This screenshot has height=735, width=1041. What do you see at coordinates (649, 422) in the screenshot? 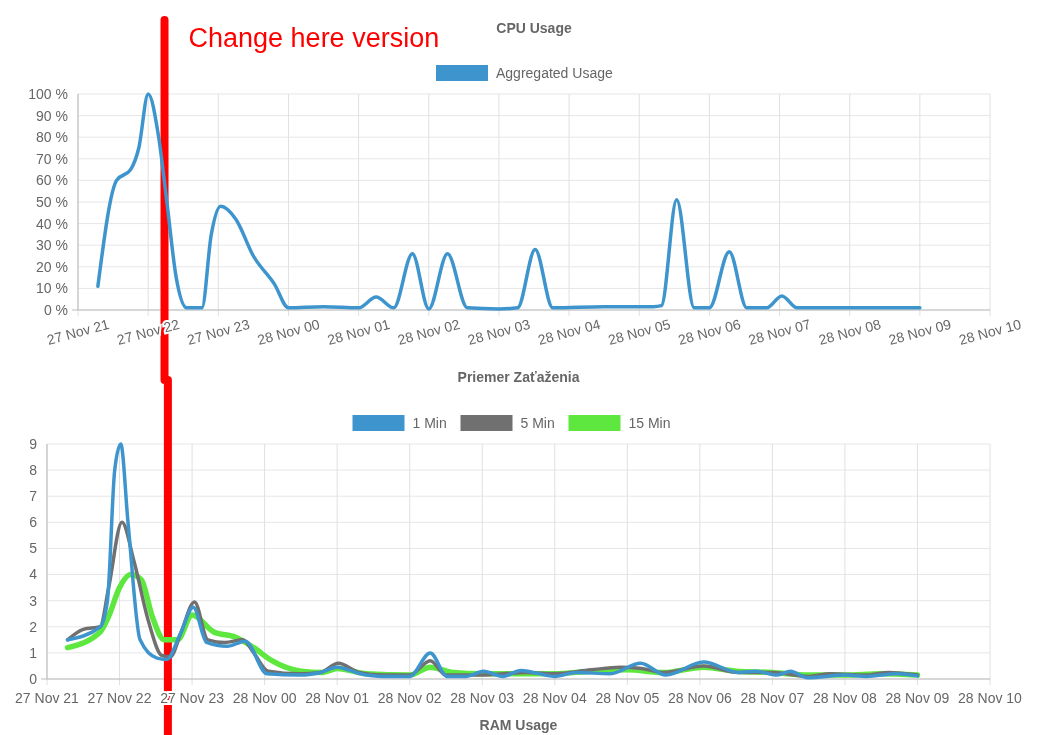
I see `legend-label: 15 Min` at bounding box center [649, 422].